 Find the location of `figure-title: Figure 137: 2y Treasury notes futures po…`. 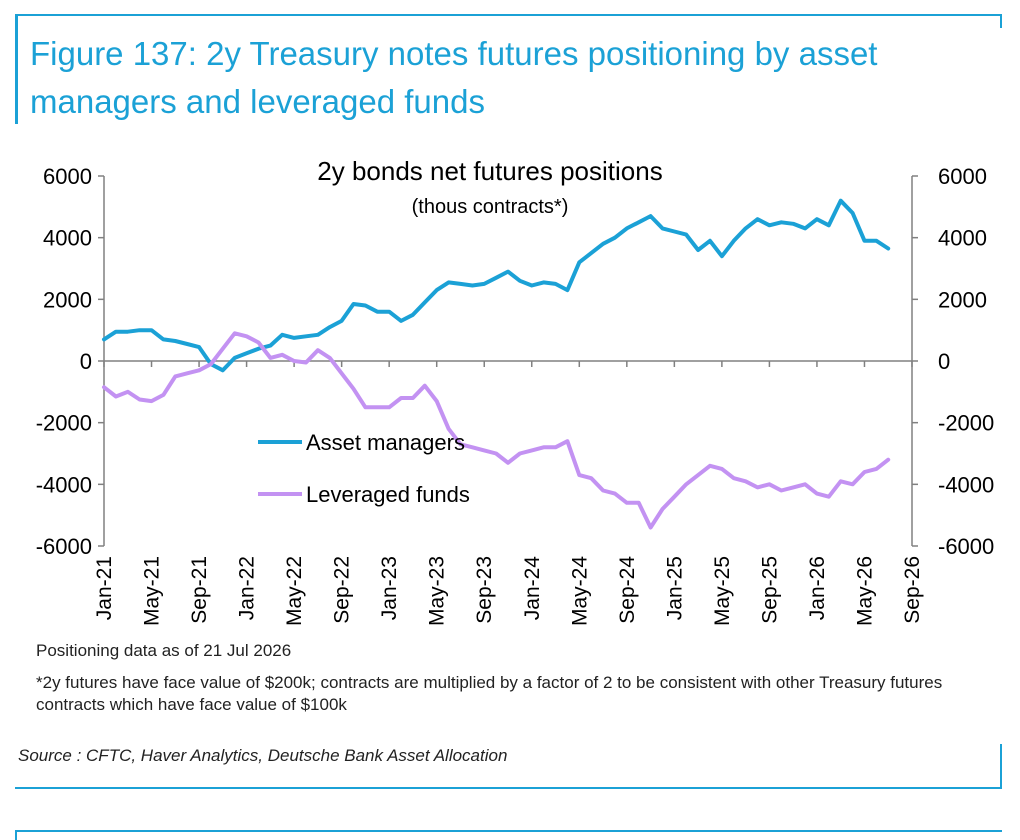

figure-title: Figure 137: 2y Treasury notes futures po… is located at coordinates (454, 77).